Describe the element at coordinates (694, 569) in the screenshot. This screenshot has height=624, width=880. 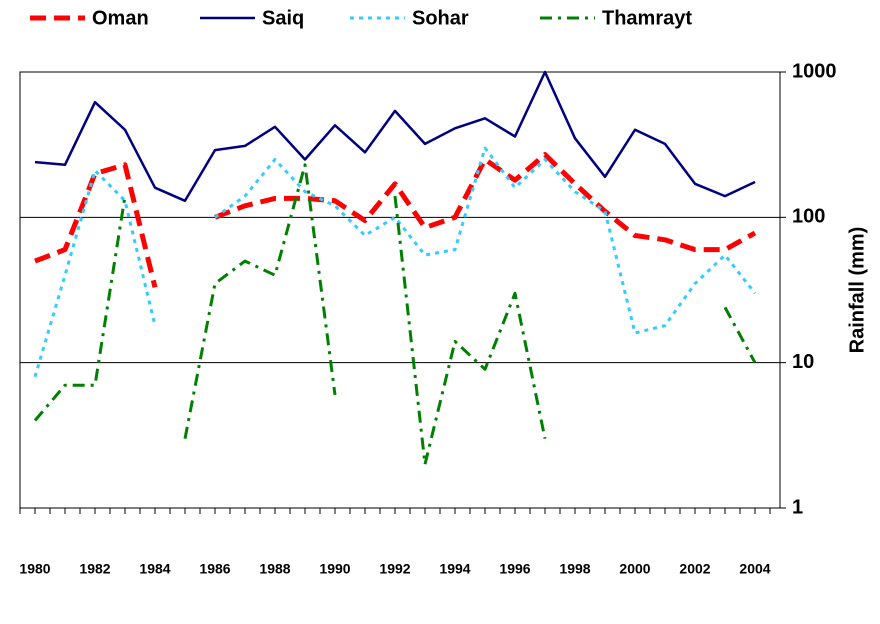
I see `x-tick-label: 2002` at that location.